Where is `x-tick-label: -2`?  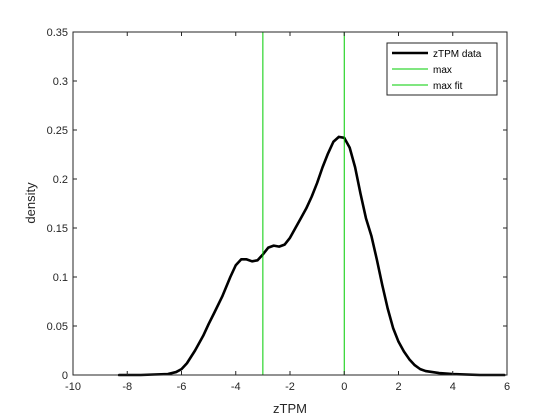
x-tick-label: -2 is located at coordinates (290, 387).